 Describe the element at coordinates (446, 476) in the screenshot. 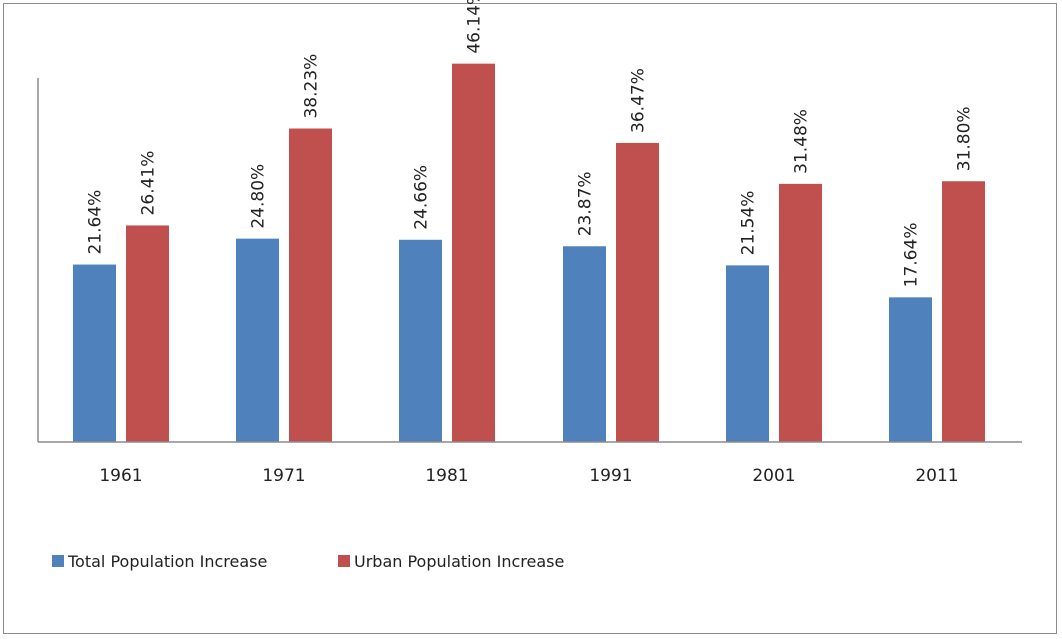

I see `x-tick-label-1981: 1981` at that location.